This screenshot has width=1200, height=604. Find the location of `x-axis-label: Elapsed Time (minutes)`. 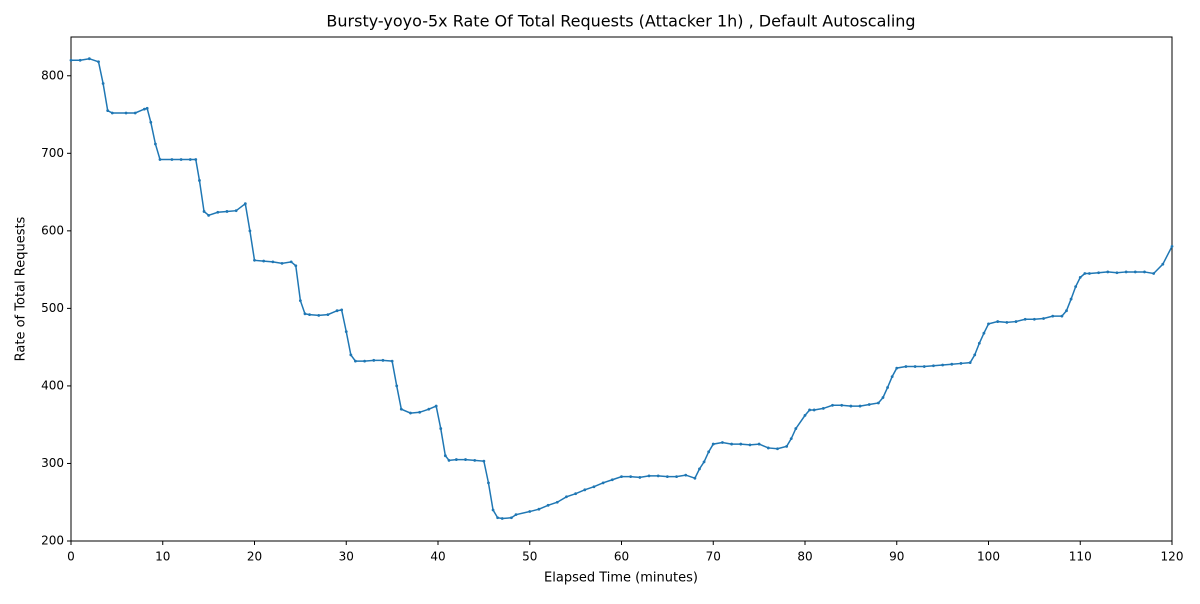

x-axis-label: Elapsed Time (minutes) is located at coordinates (621, 578).